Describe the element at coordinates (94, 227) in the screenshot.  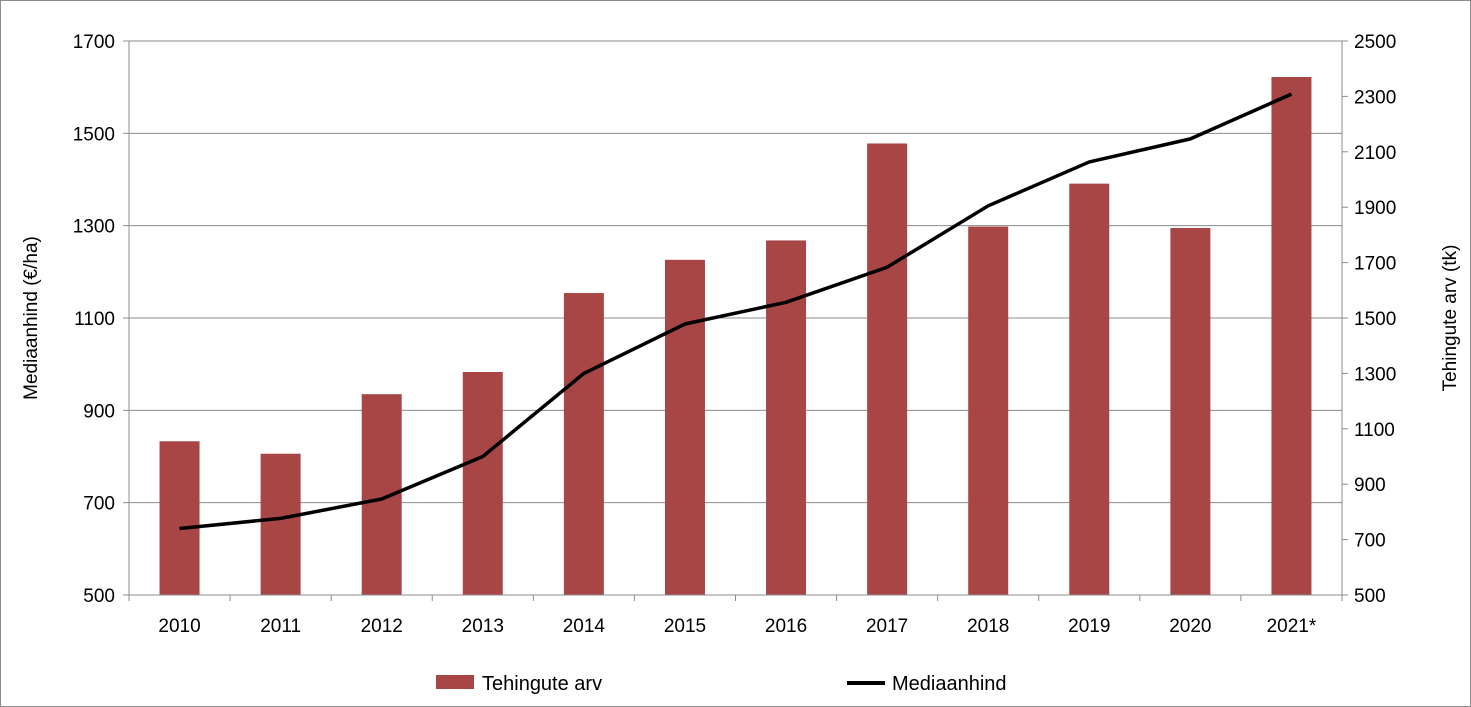
I see `left-axis-tick-label: 1300` at that location.